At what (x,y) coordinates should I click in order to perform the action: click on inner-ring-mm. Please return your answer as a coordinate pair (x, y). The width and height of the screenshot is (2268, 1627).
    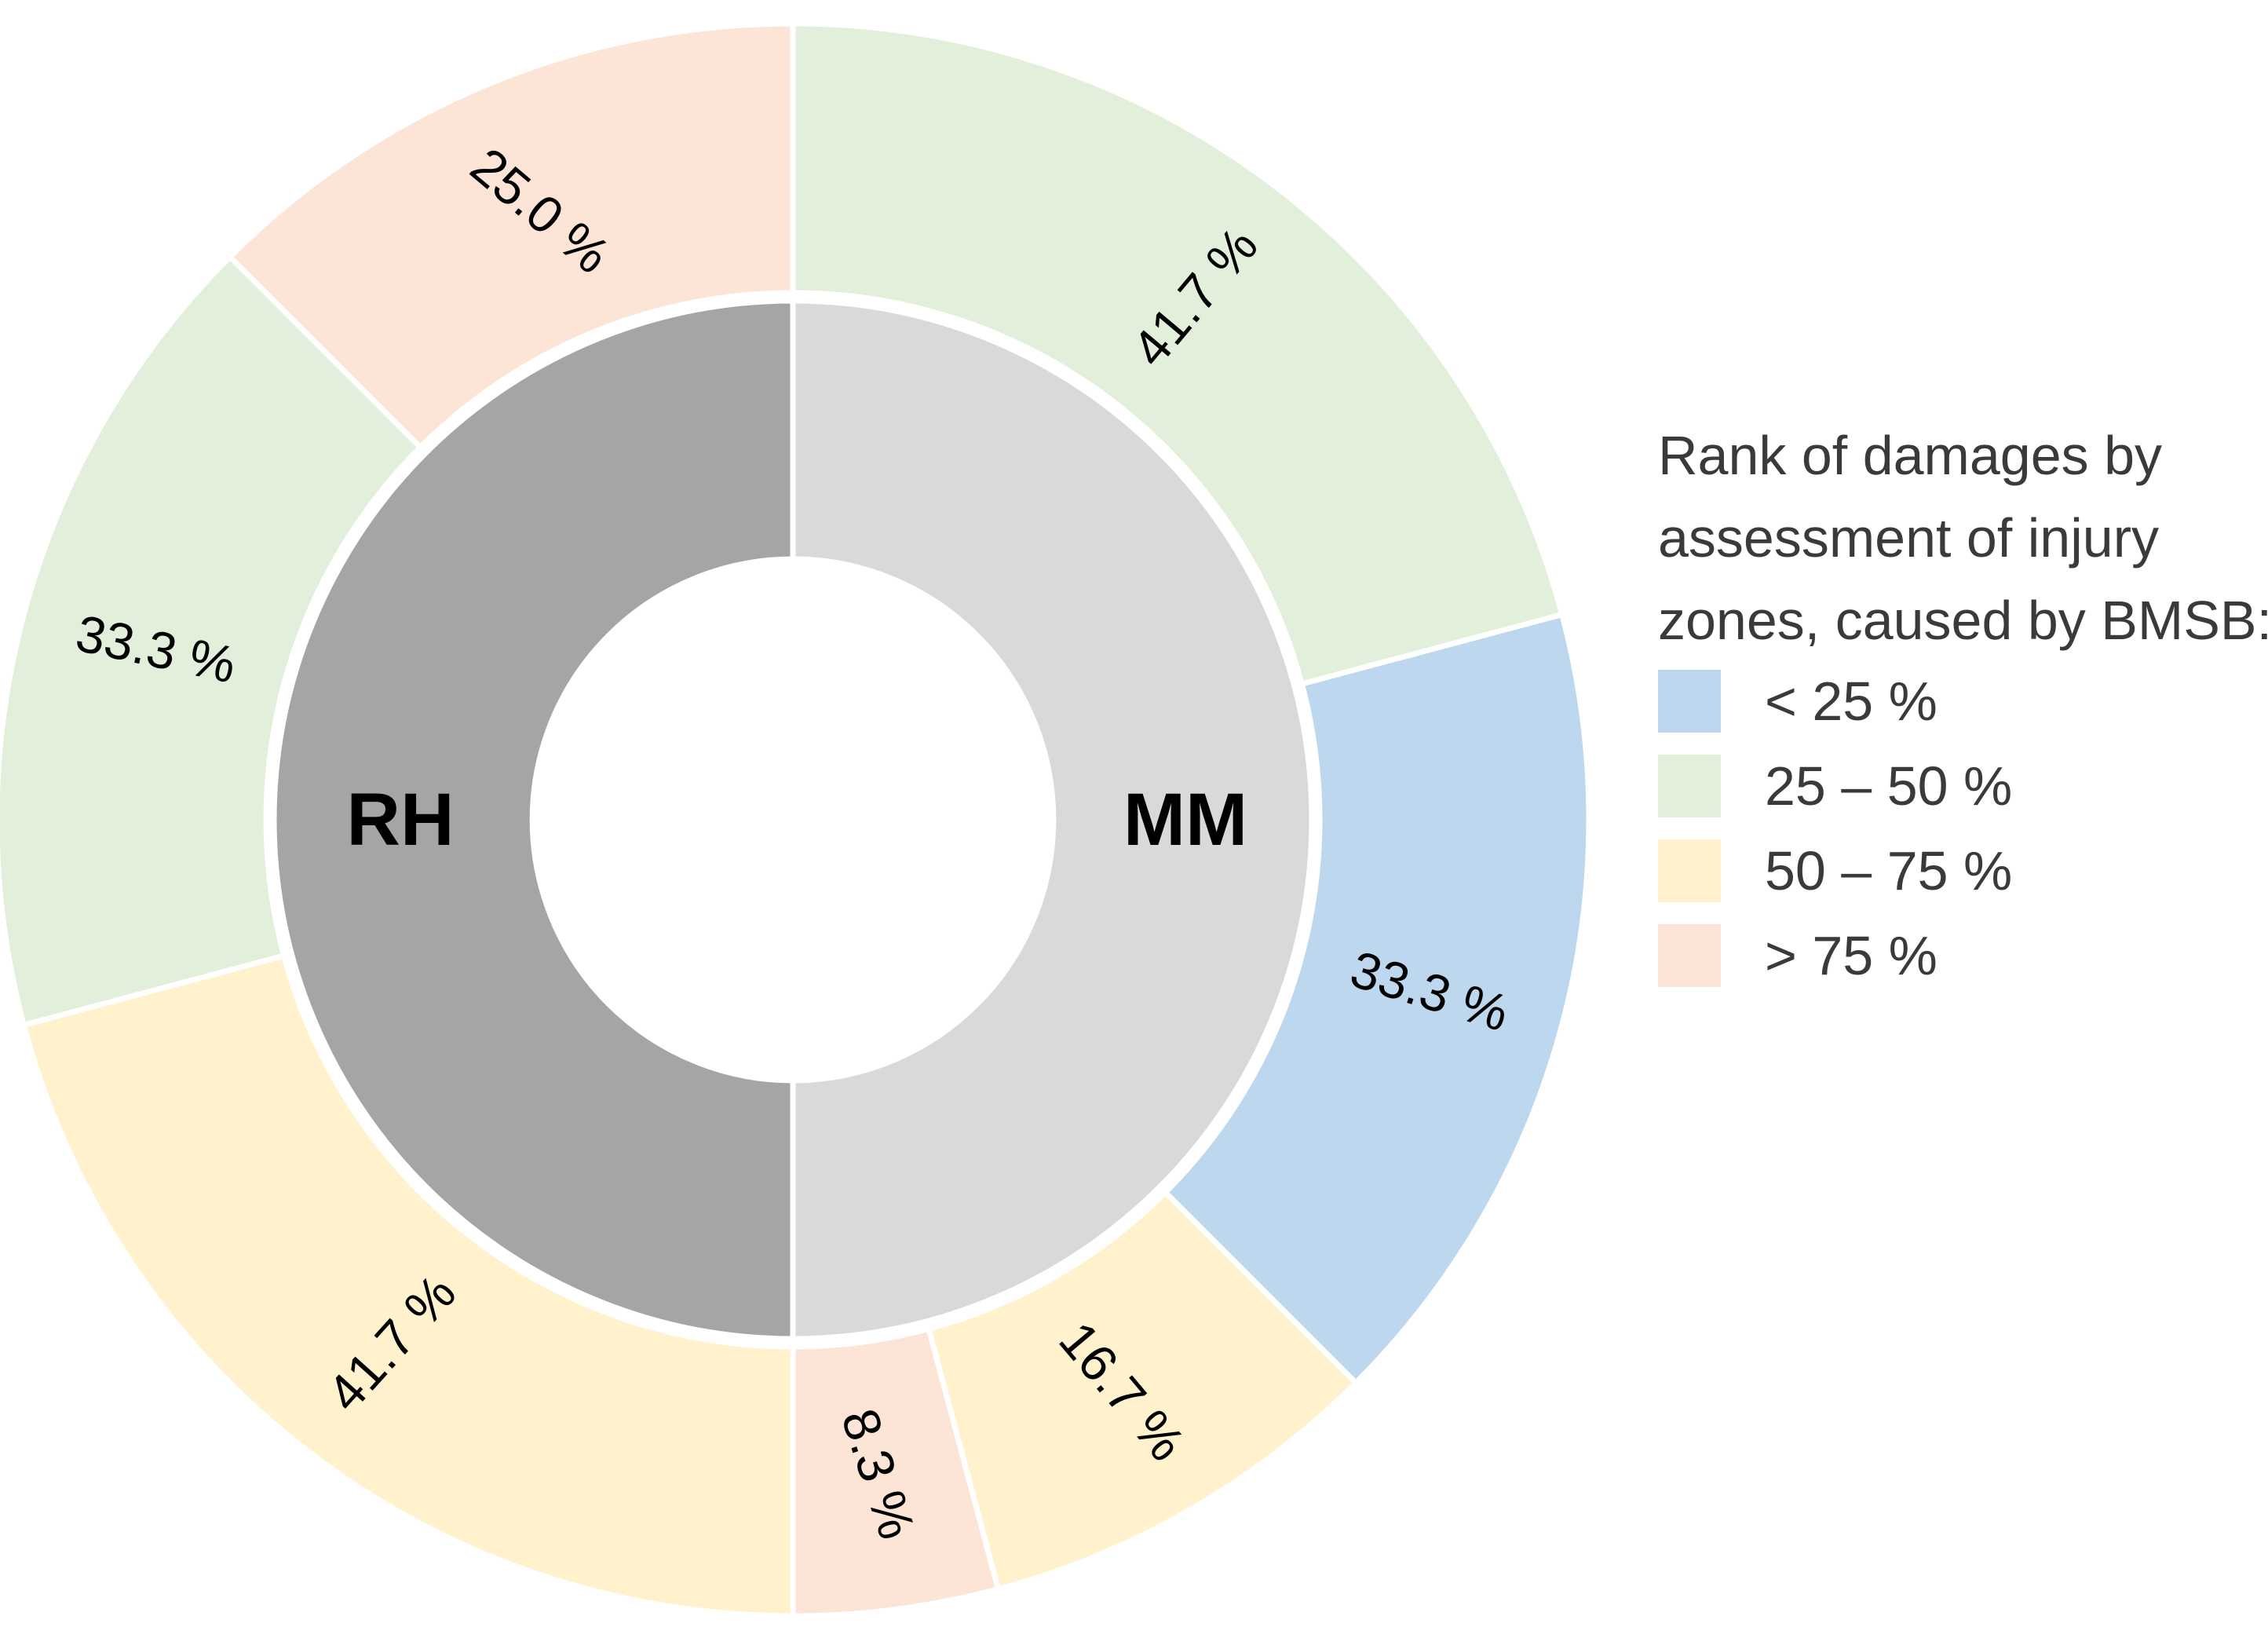
    Looking at the image, I should click on (1052, 820).